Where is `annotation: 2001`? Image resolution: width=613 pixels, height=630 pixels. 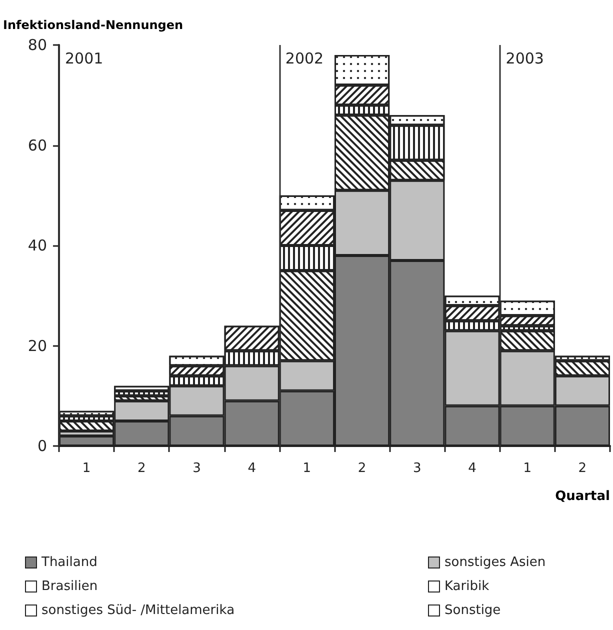
annotation: 2001 is located at coordinates (84, 59).